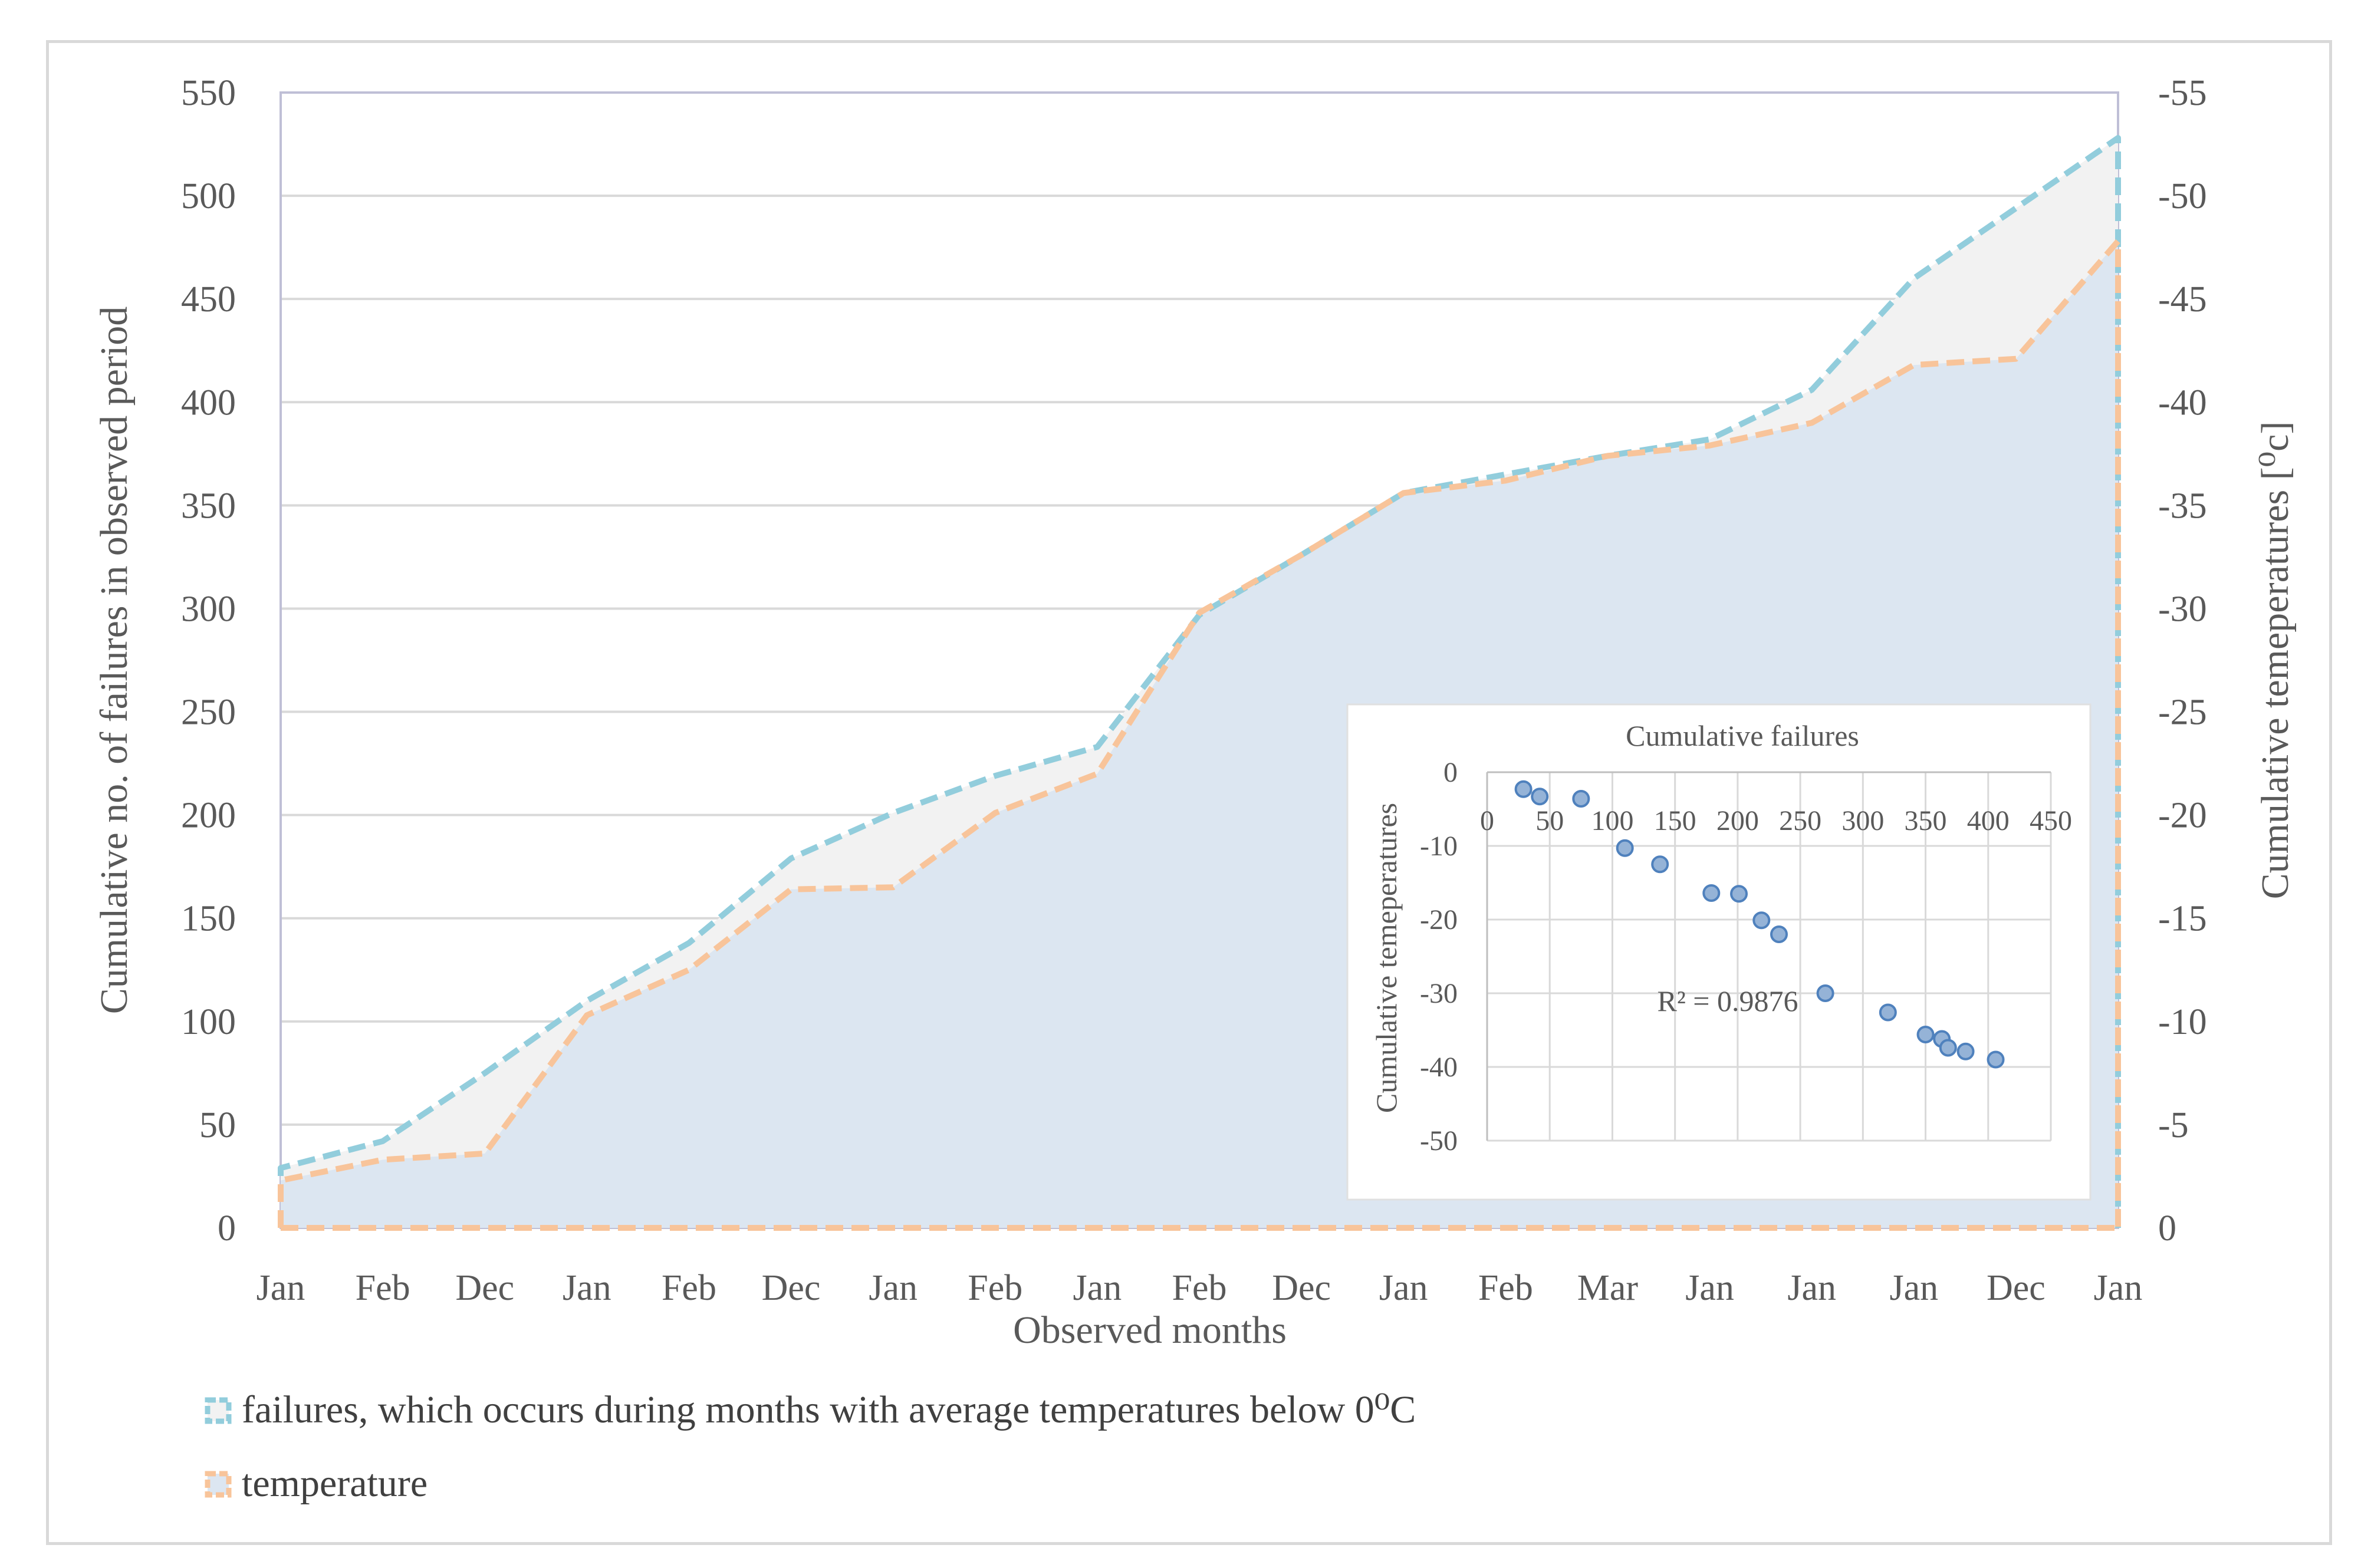  Describe the element at coordinates (1608, 1288) in the screenshot. I see `x-tick-label: Mar` at that location.